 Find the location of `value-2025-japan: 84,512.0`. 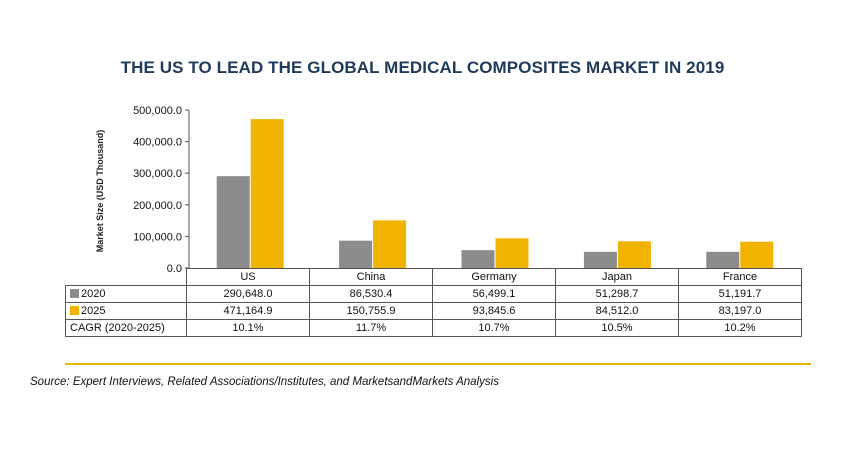

value-2025-japan: 84,512.0 is located at coordinates (617, 311).